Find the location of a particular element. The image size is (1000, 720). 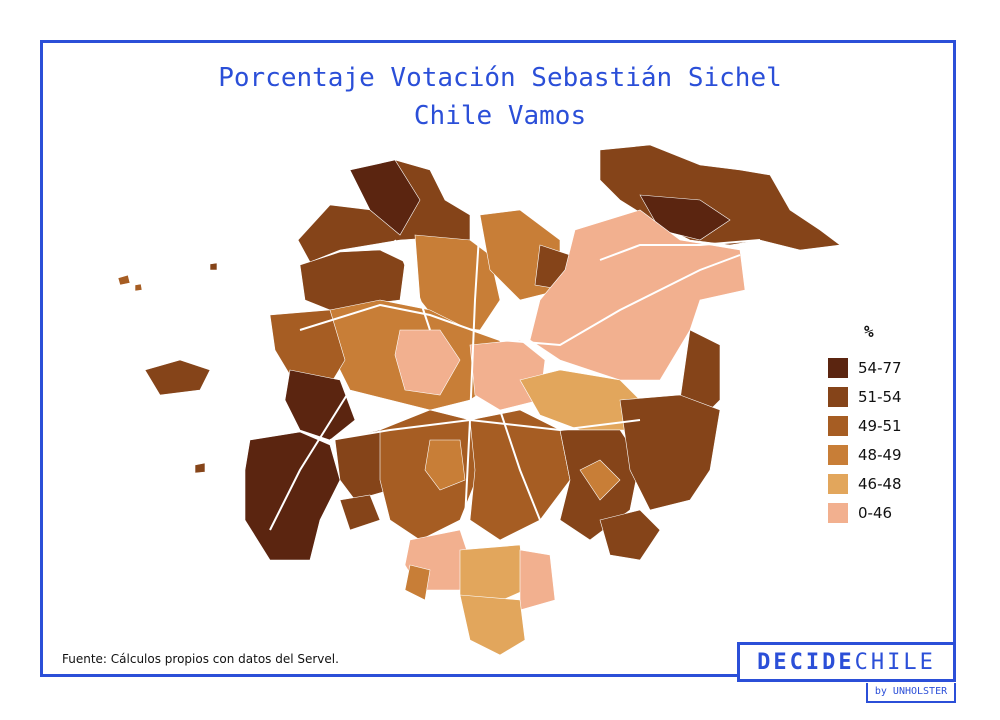

legend-item: 51-54 is located at coordinates (865, 396).